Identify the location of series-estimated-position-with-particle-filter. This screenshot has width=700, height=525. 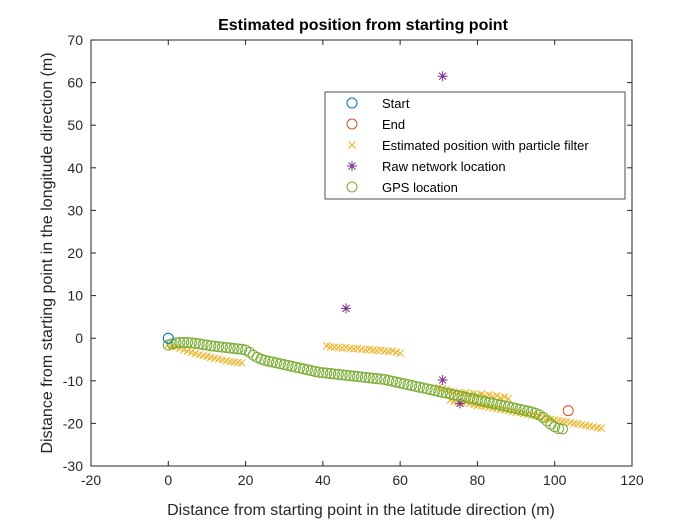
(384, 386).